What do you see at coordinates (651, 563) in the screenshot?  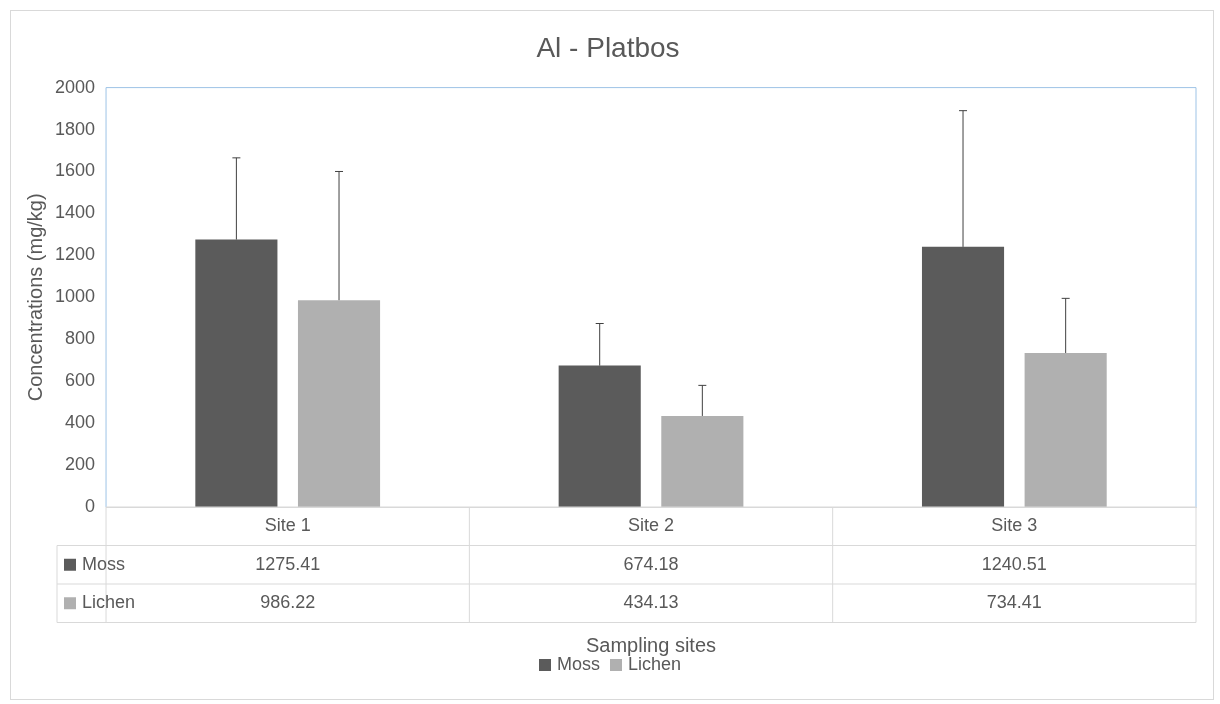 I see `data-label: 674.18` at bounding box center [651, 563].